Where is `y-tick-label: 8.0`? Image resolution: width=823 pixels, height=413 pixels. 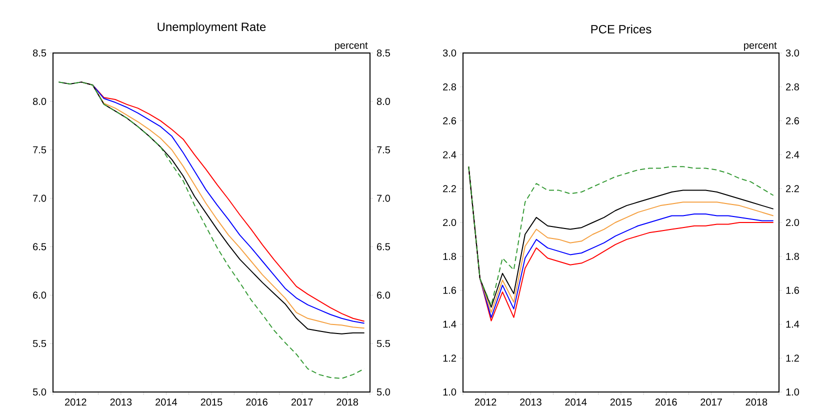
y-tick-label: 8.0 is located at coordinates (39, 101).